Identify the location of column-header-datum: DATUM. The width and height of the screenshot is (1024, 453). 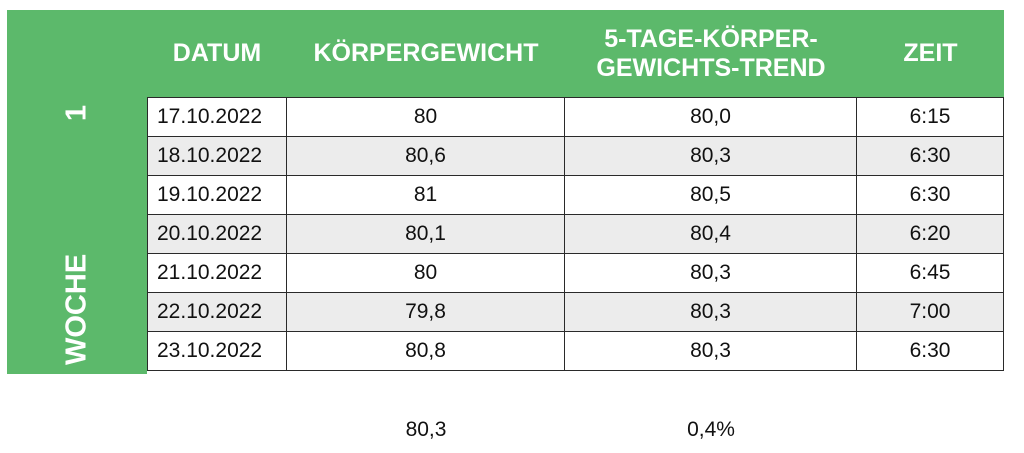
(217, 53).